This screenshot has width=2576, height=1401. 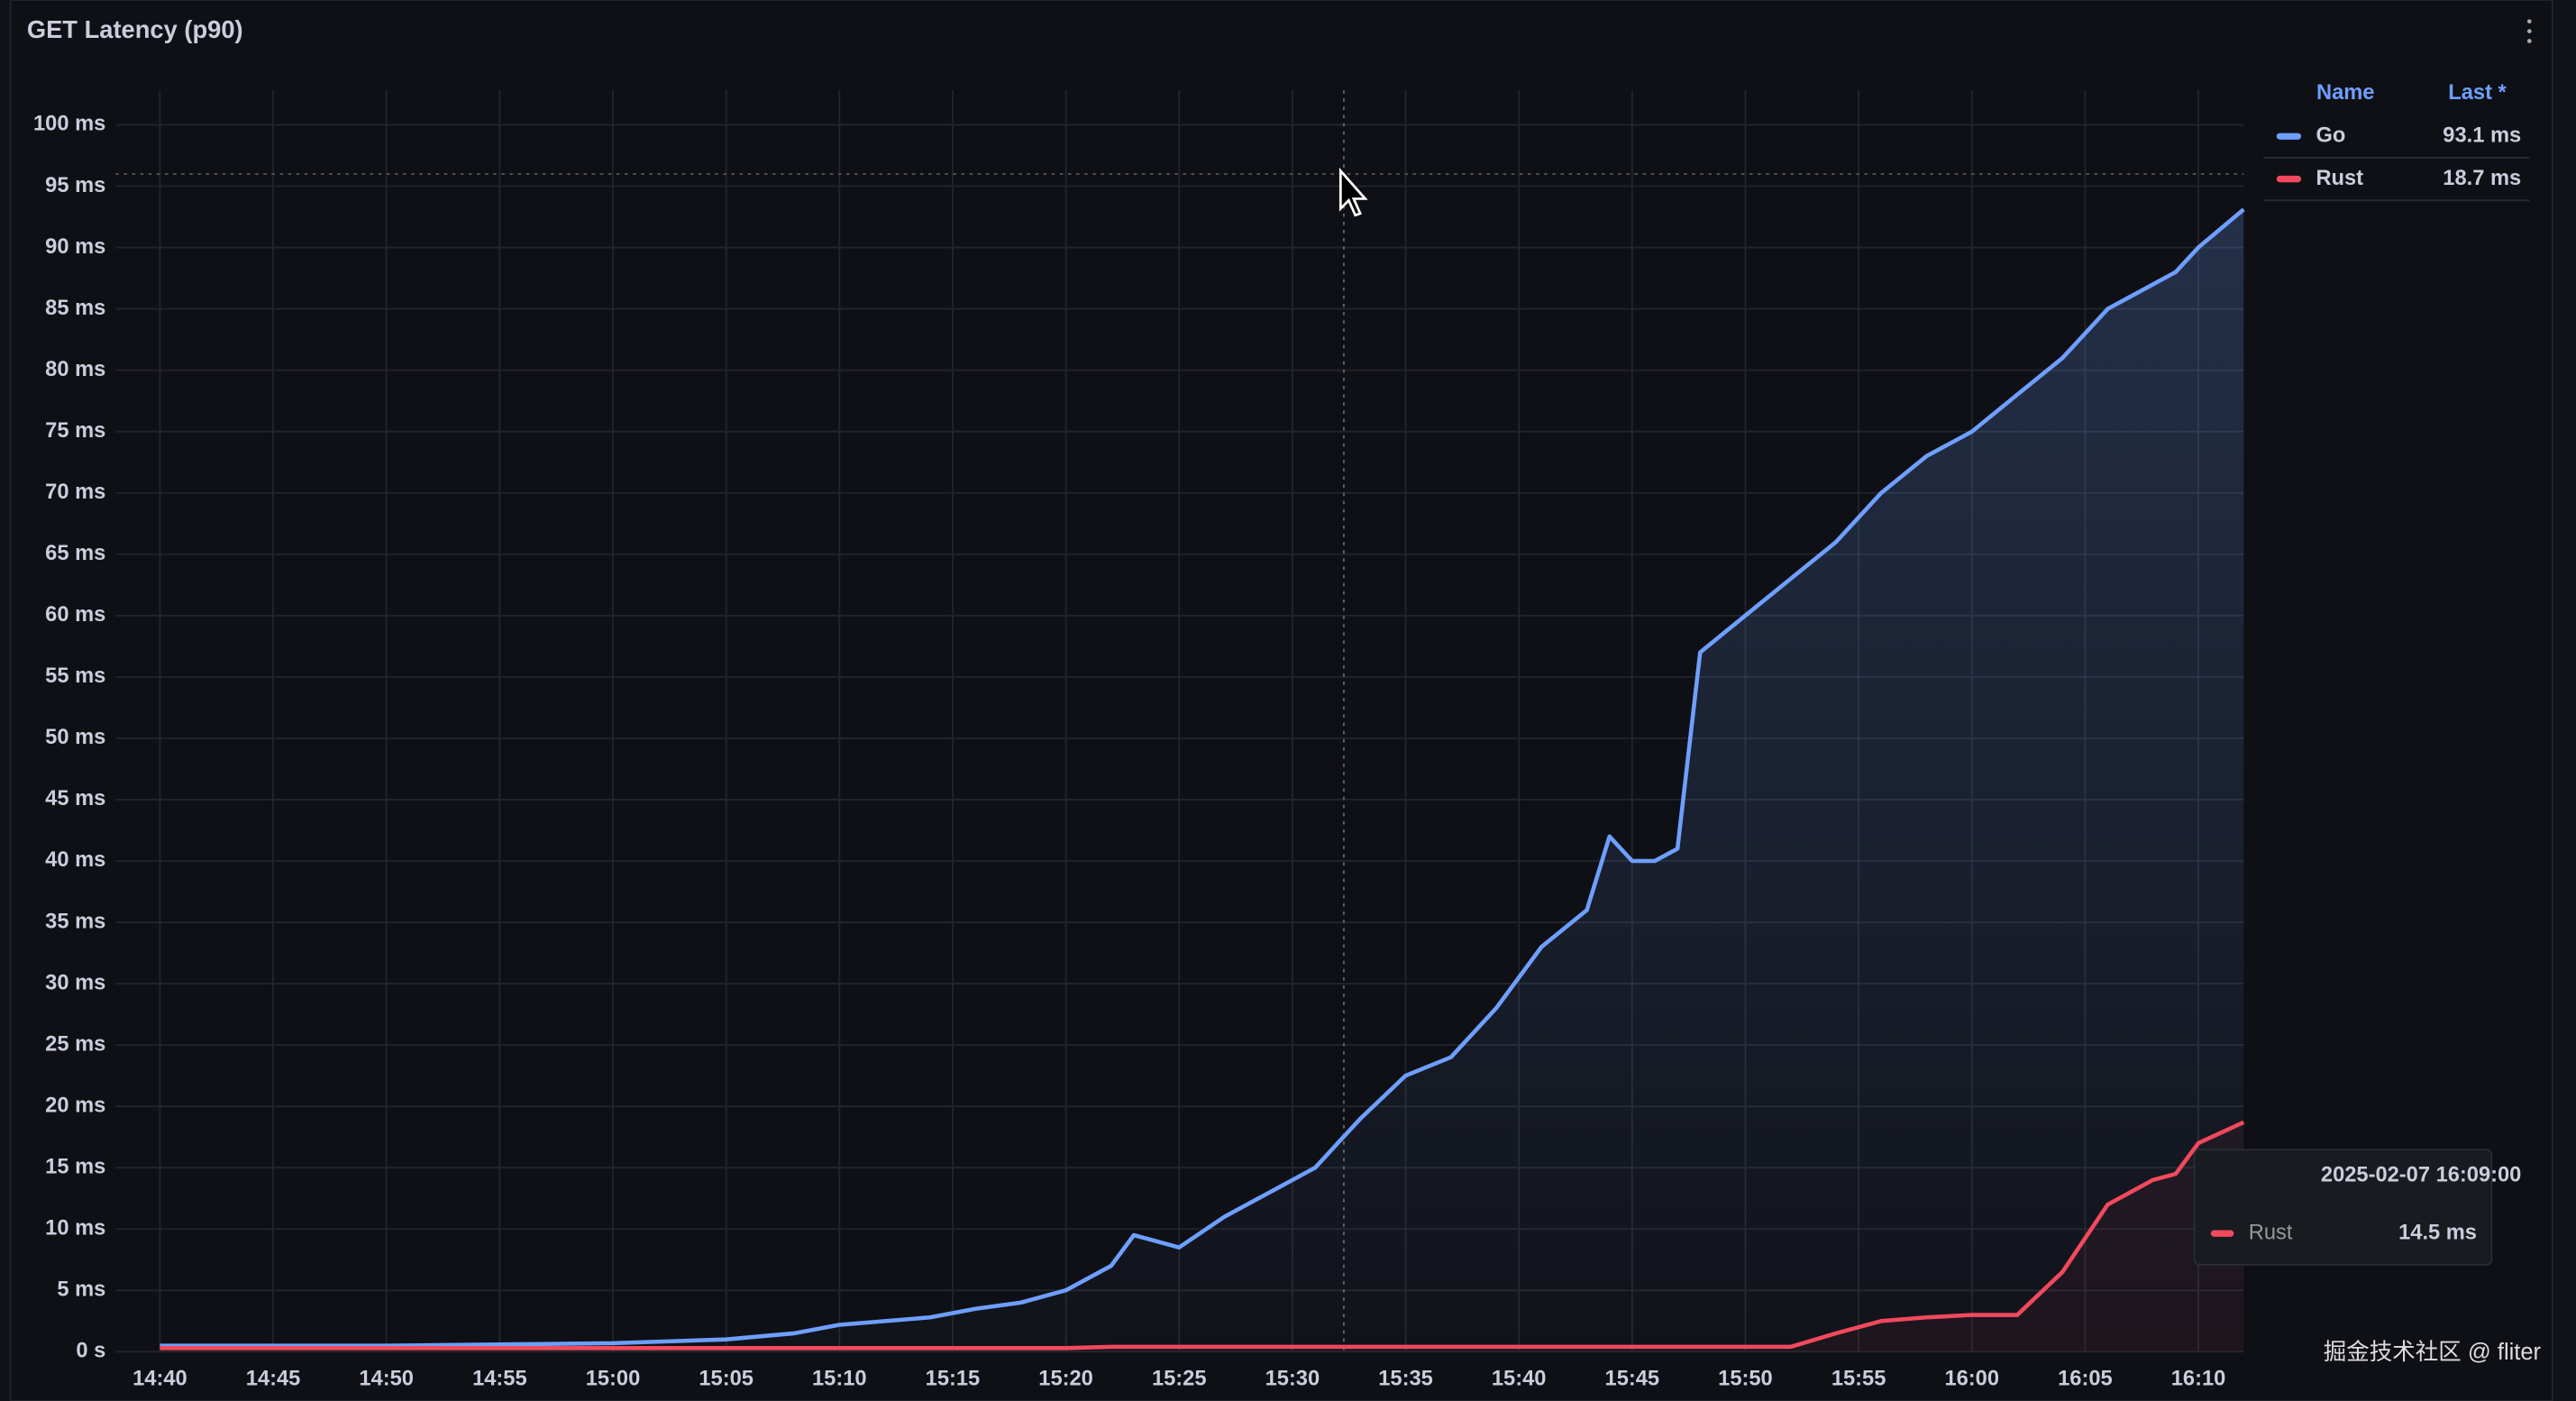 I want to click on series-line, so click(x=1202, y=1235).